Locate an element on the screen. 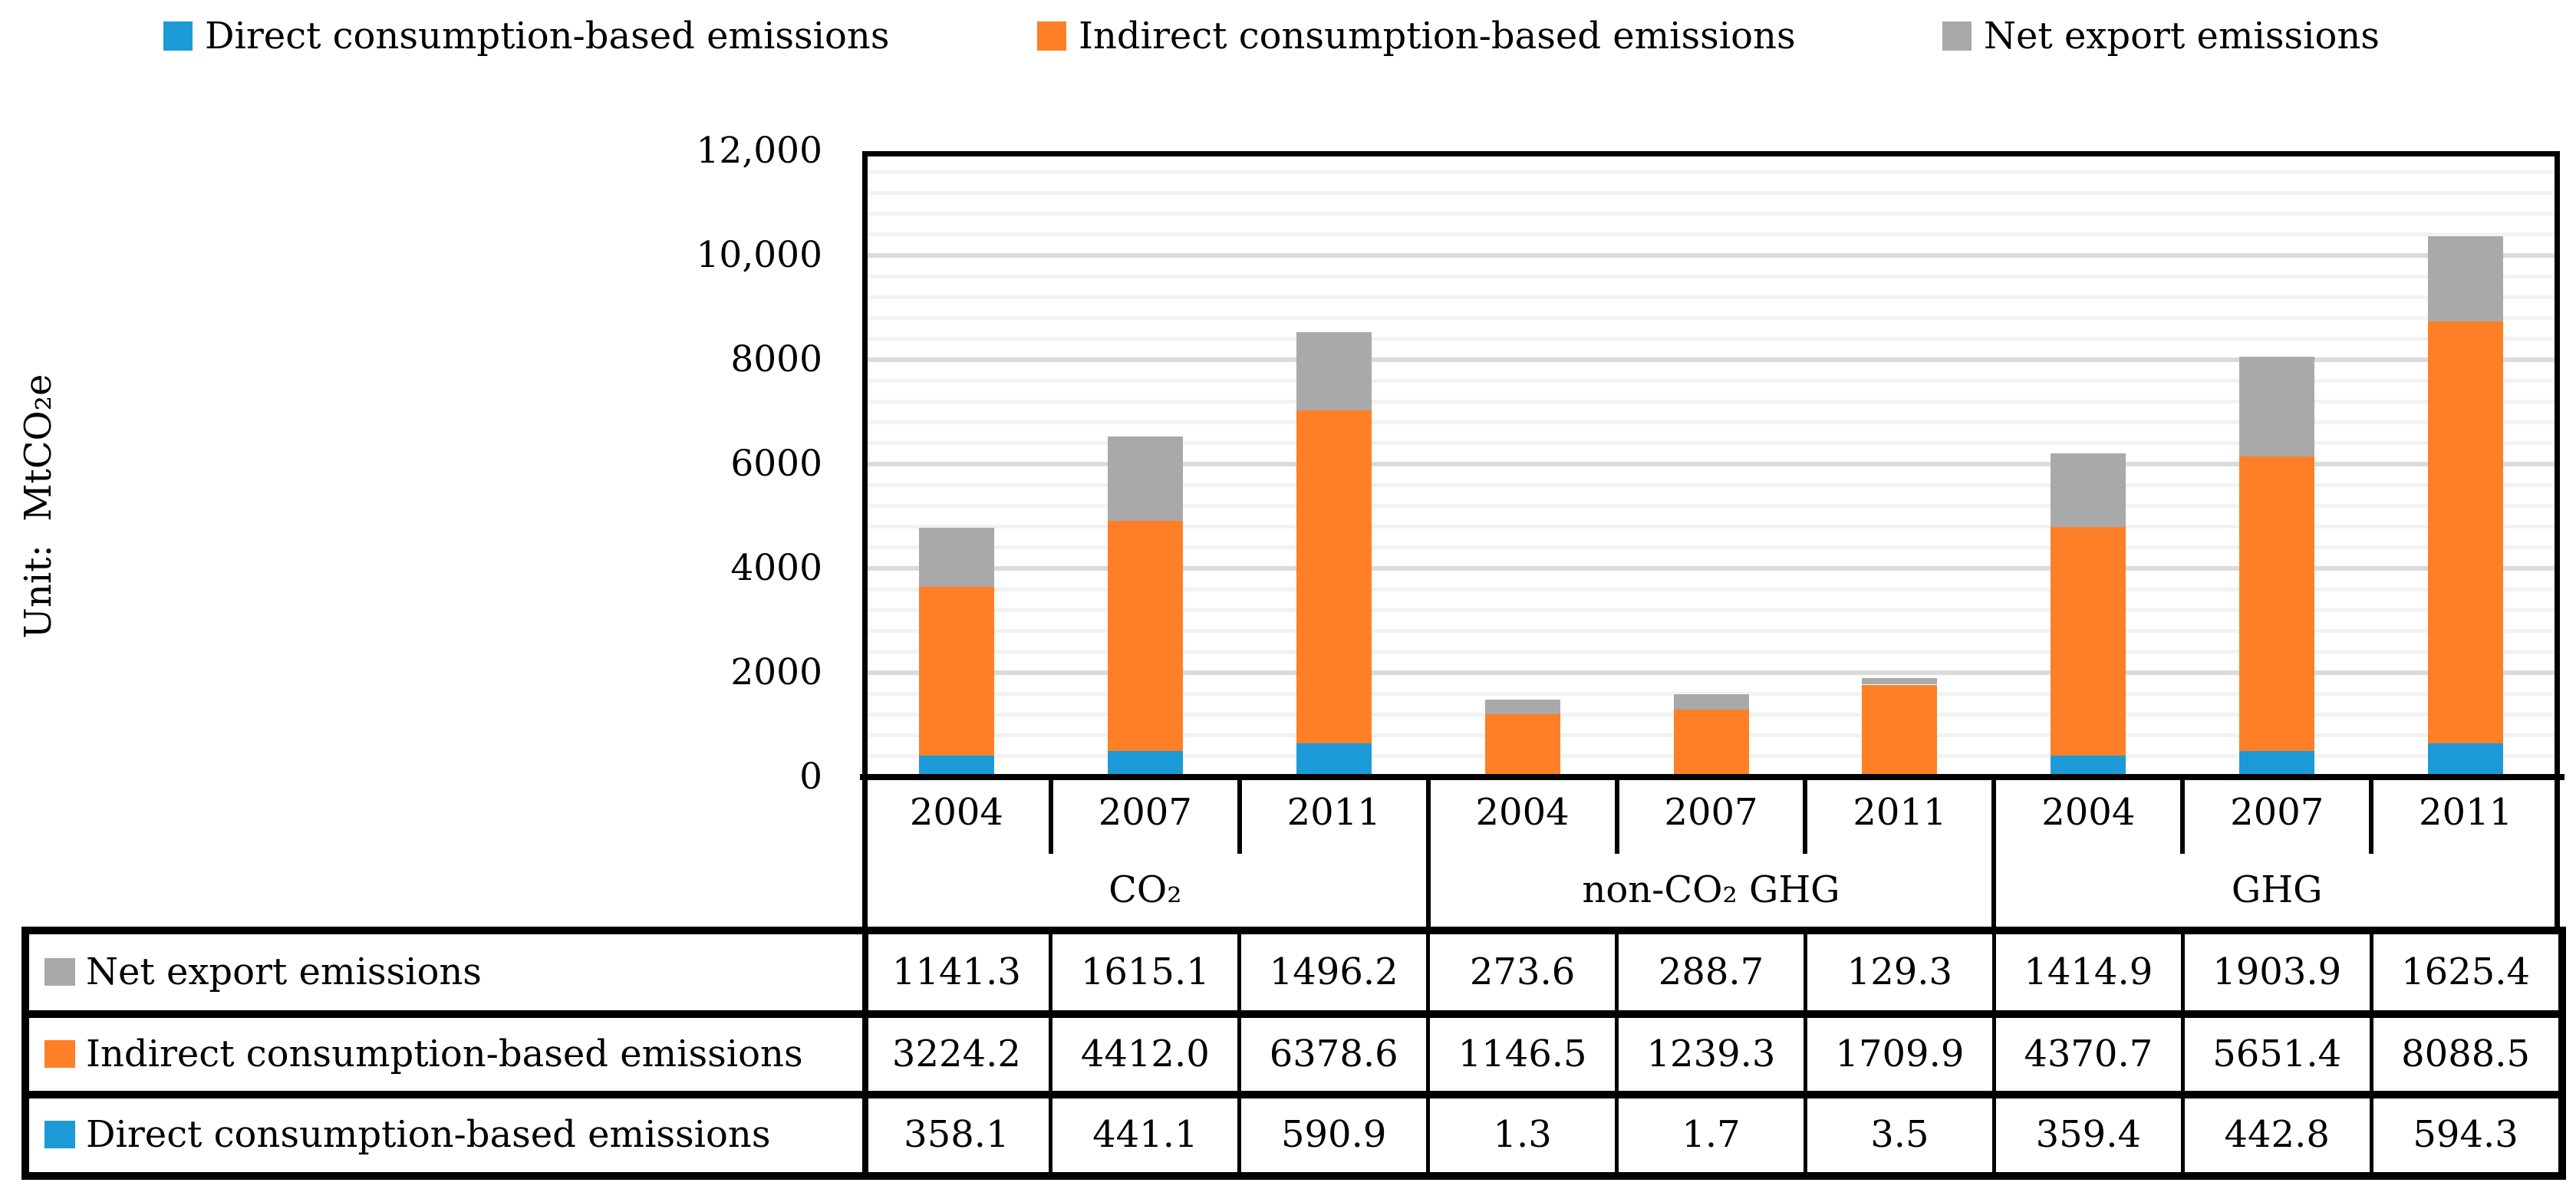 This screenshot has height=1189, width=2576. legend-label: Net export emissions is located at coordinates (2182, 36).